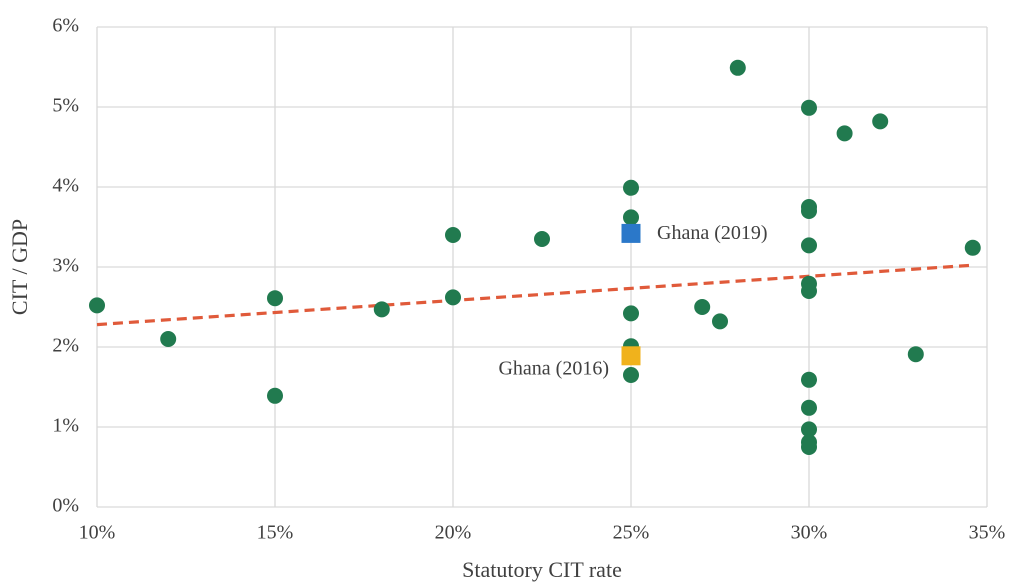 The height and width of the screenshot is (583, 1012). What do you see at coordinates (631, 533) in the screenshot?
I see `x-tick-label: 25%` at bounding box center [631, 533].